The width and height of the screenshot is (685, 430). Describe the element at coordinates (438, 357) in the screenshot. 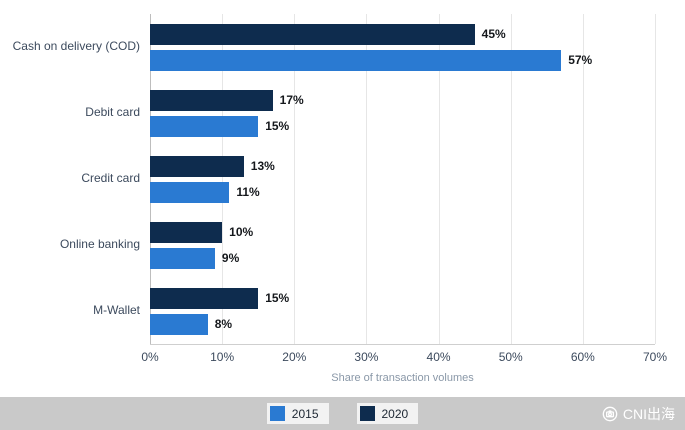

I see `x-tick-label: 40%` at that location.